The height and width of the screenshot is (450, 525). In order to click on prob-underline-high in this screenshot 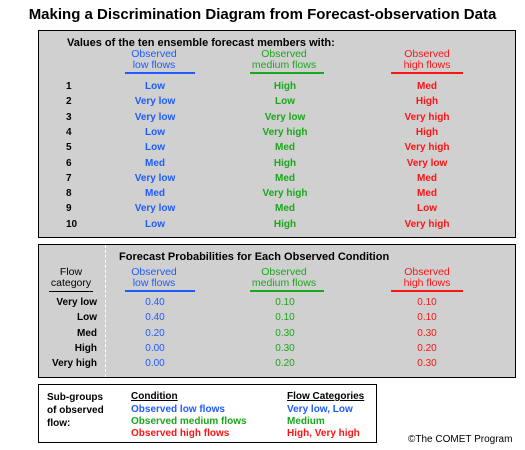, I will do `click(427, 291)`.